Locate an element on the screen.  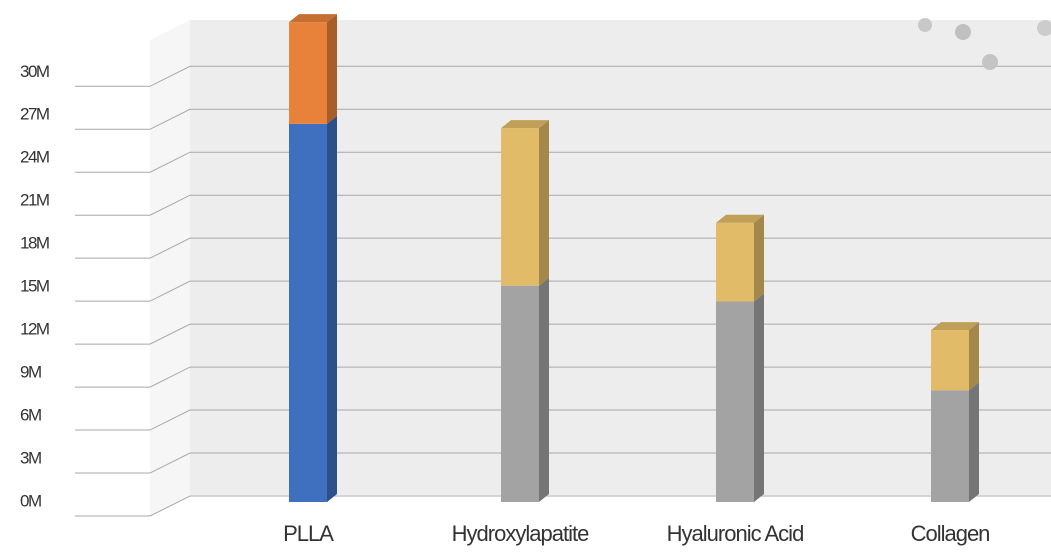
x-tick-label: Collagen is located at coordinates (950, 533).